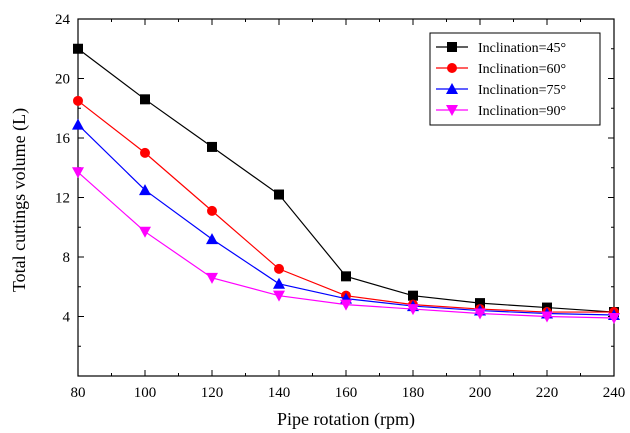  I want to click on x-tick-label: 240, so click(614, 393).